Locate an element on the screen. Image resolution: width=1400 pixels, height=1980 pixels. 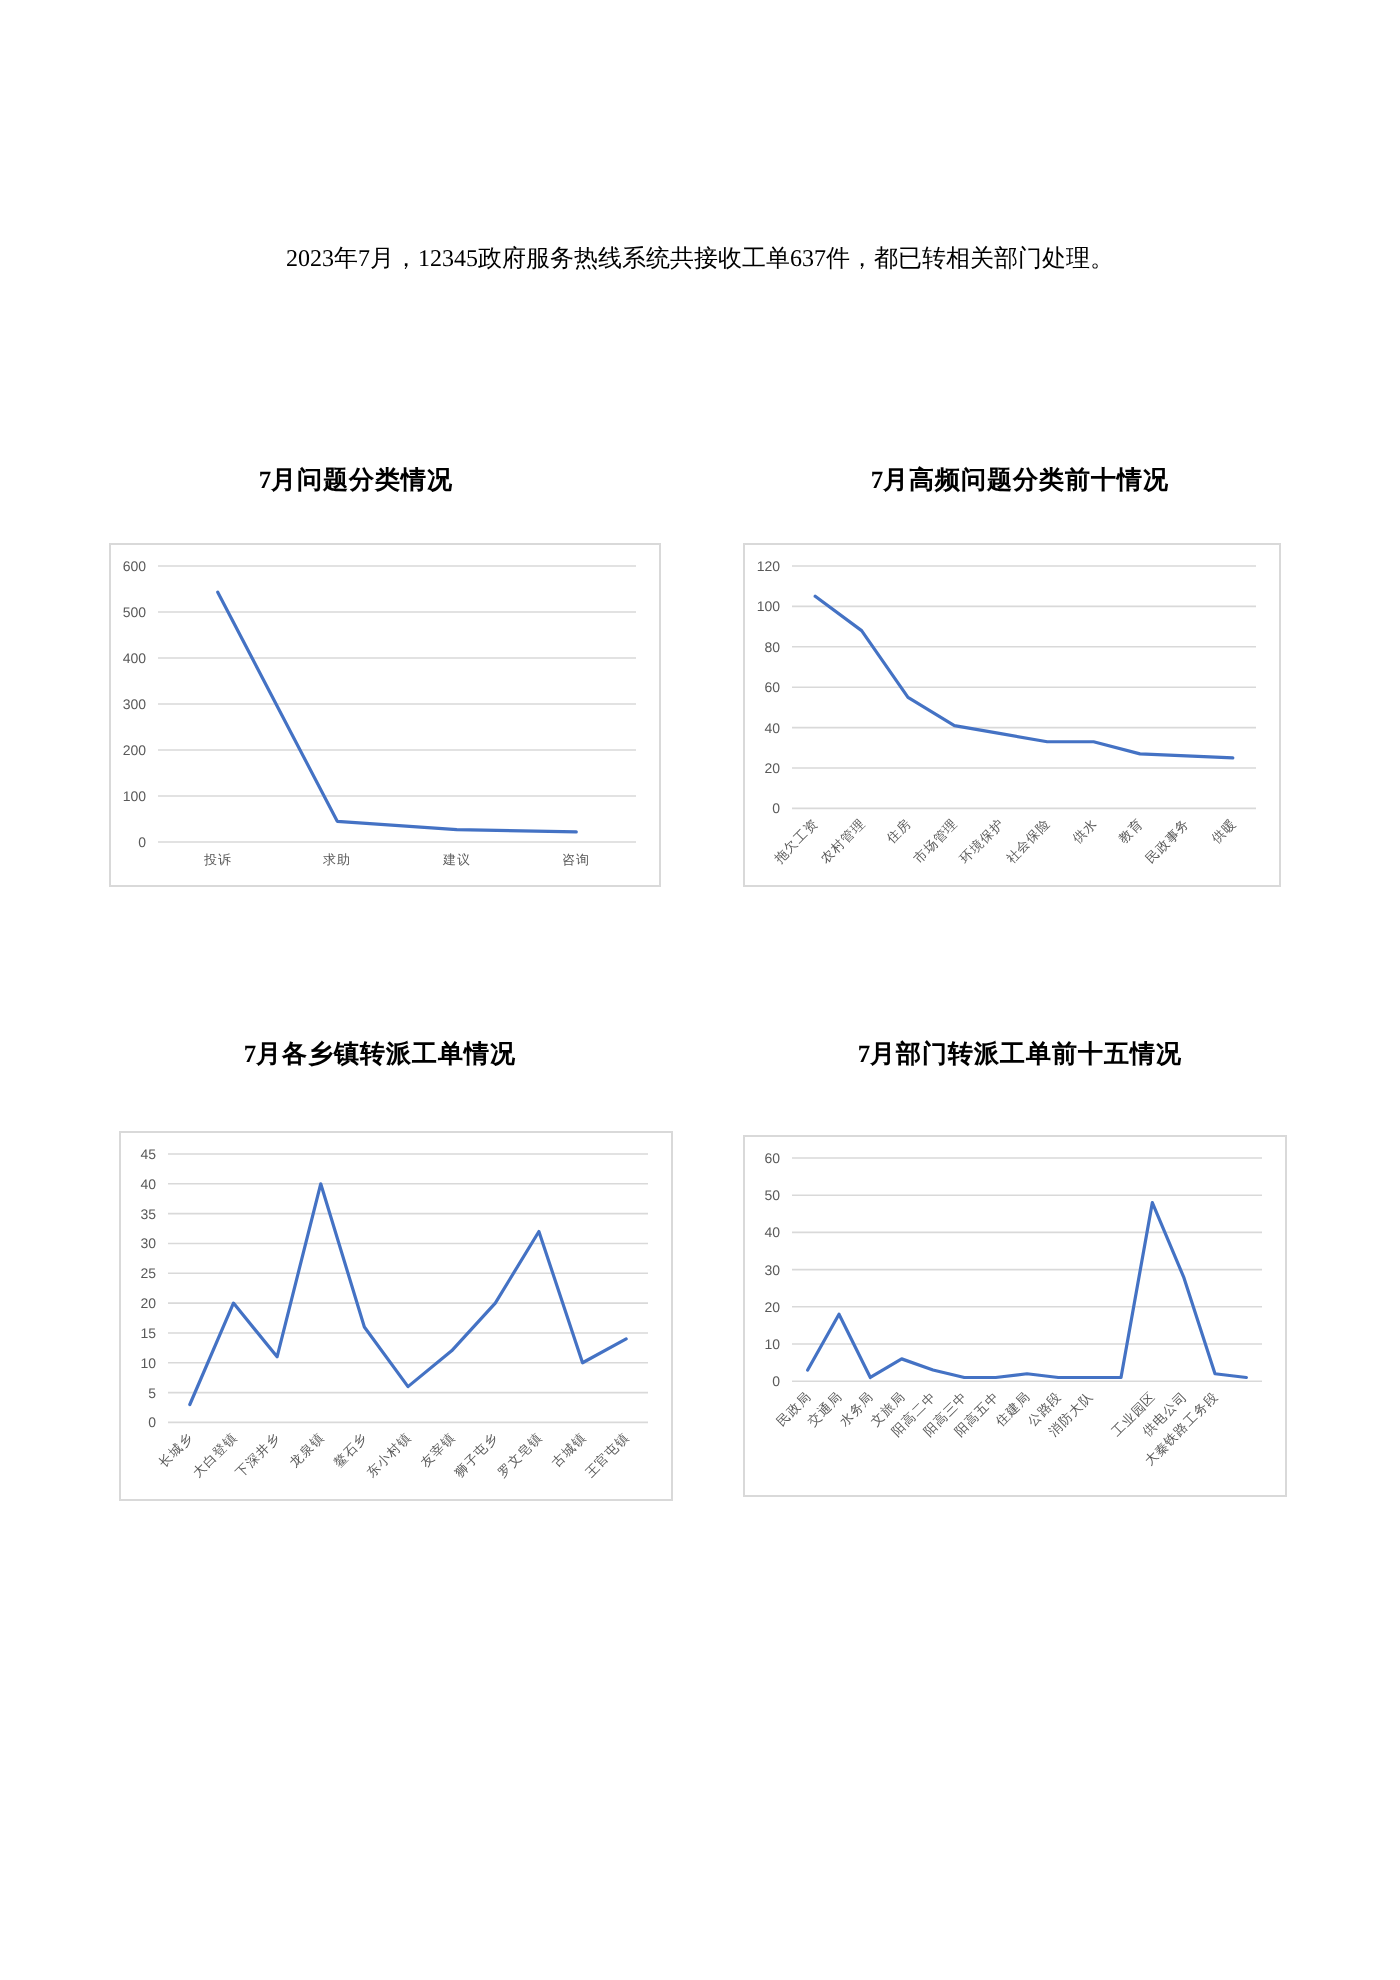
text: 2023年7月，12345政府服务热线系统共接收工单637件，都已转相关部门处理。 is located at coordinates (700, 258).